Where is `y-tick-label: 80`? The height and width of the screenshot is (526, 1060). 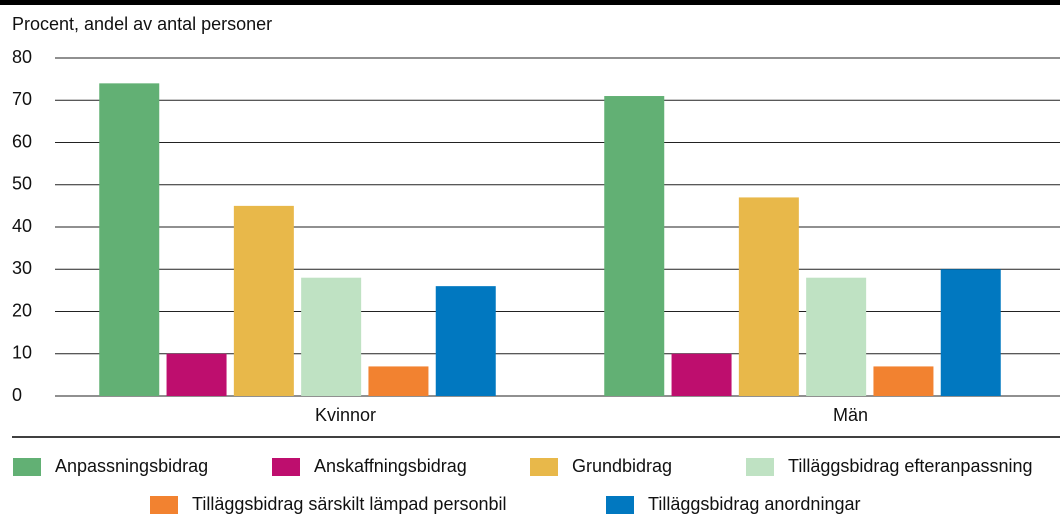 y-tick-label: 80 is located at coordinates (22, 57).